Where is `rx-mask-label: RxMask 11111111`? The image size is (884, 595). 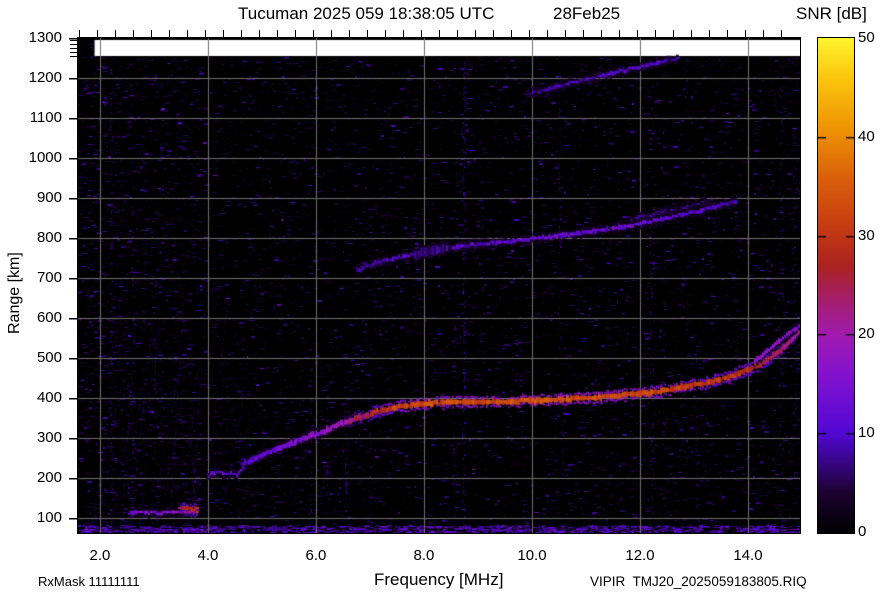
rx-mask-label: RxMask 11111111 is located at coordinates (89, 581).